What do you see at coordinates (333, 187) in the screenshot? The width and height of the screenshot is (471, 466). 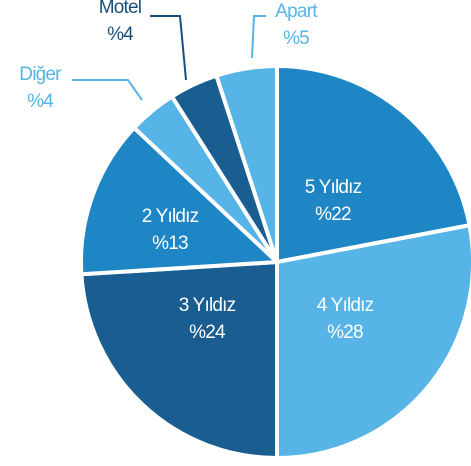 I see `slice-name: 5 Yıldız` at bounding box center [333, 187].